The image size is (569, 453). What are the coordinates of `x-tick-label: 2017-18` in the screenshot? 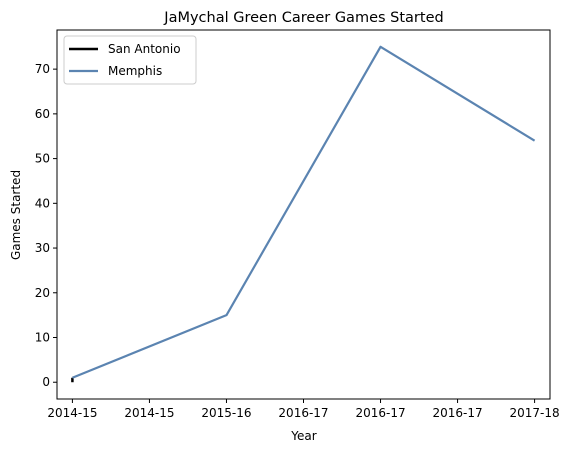 It's located at (535, 413).